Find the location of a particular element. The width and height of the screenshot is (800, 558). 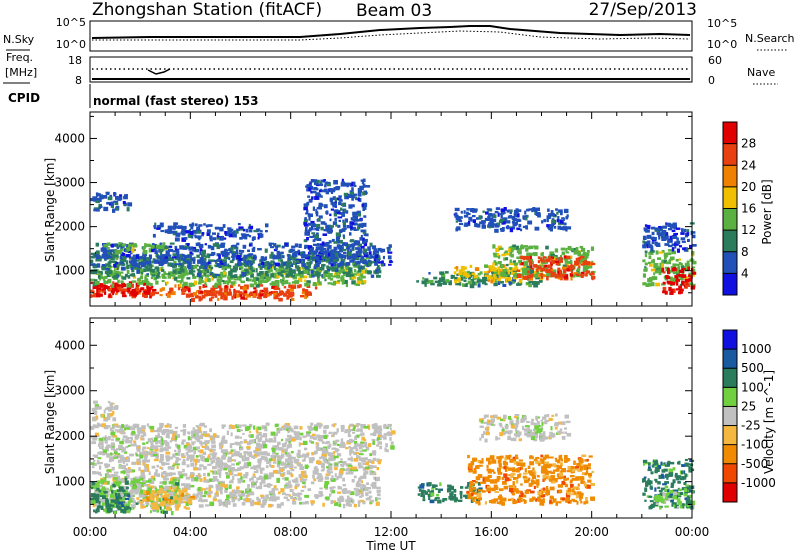

power-ytick-label: 2000 is located at coordinates (69, 227).